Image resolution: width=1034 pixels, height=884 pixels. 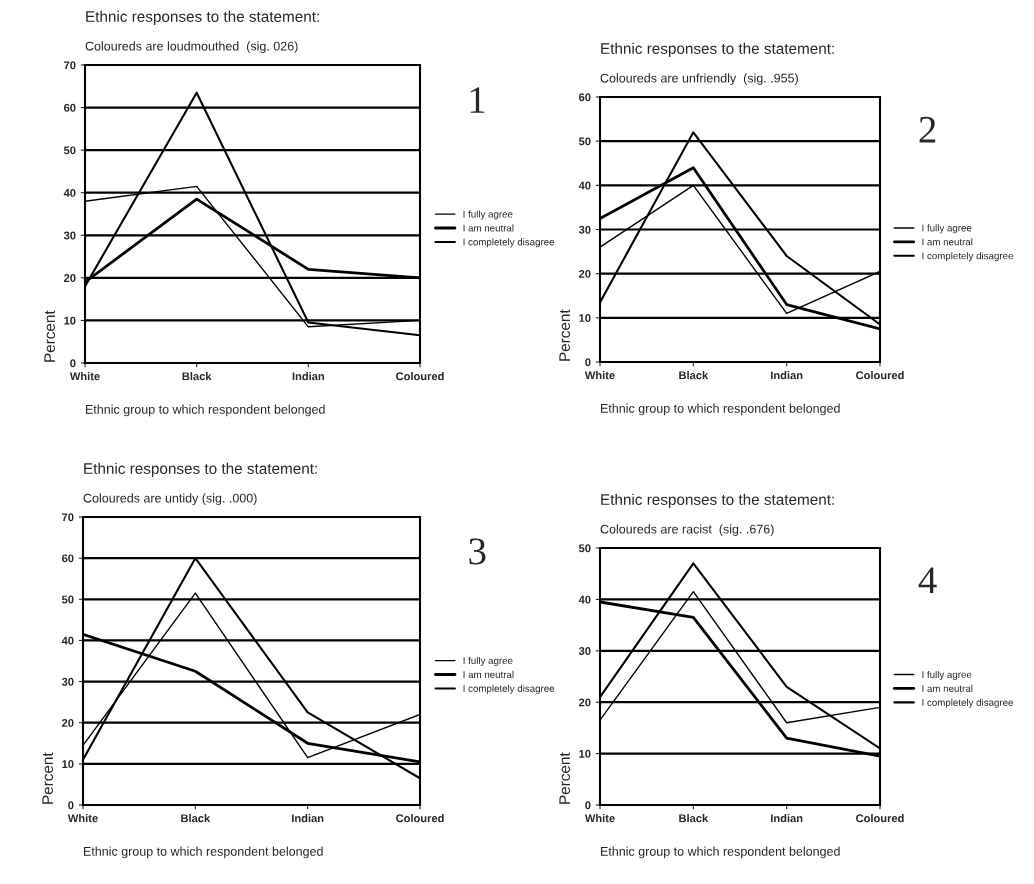 I want to click on chart-subtitle: Coloureds are loudmouthed (sig. 026), so click(x=191, y=47).